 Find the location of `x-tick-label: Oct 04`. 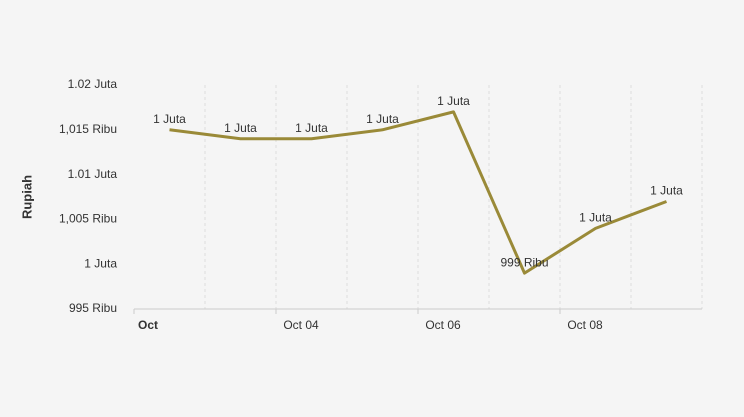

x-tick-label: Oct 04 is located at coordinates (301, 325).